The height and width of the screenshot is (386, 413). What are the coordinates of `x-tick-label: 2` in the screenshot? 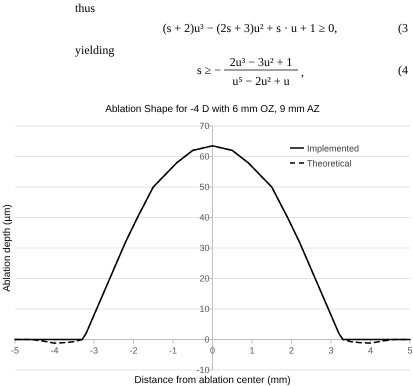 It's located at (291, 351).